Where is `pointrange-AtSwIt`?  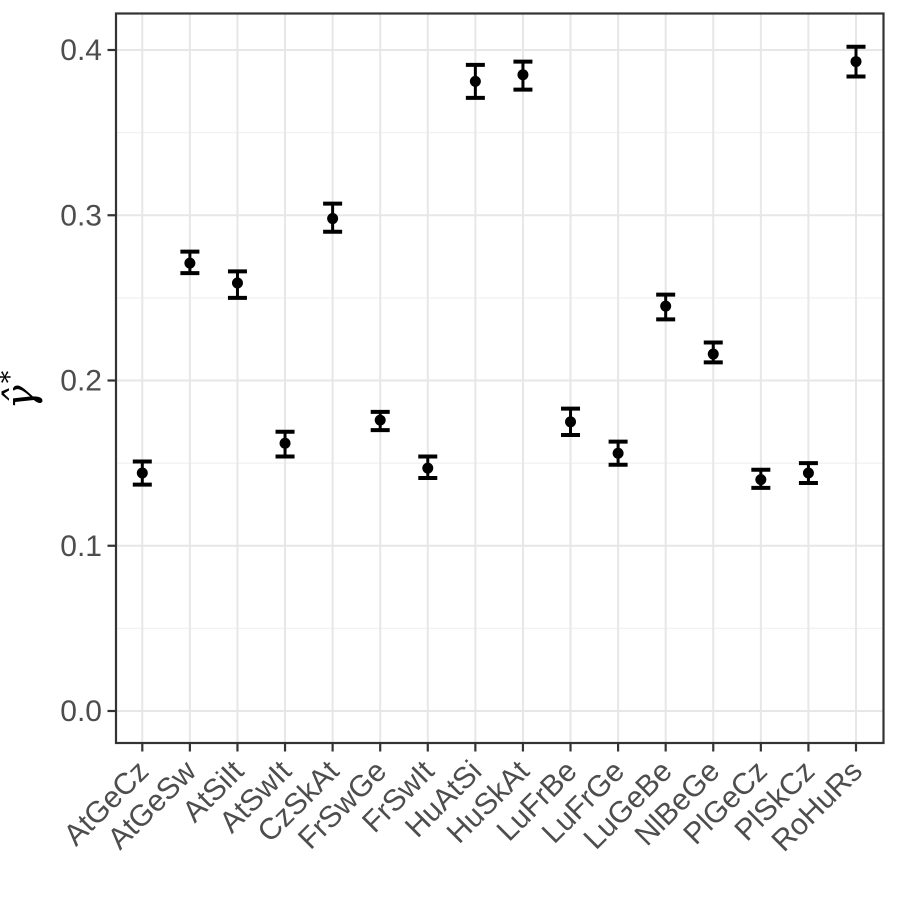
pointrange-AtSwIt is located at coordinates (285, 444).